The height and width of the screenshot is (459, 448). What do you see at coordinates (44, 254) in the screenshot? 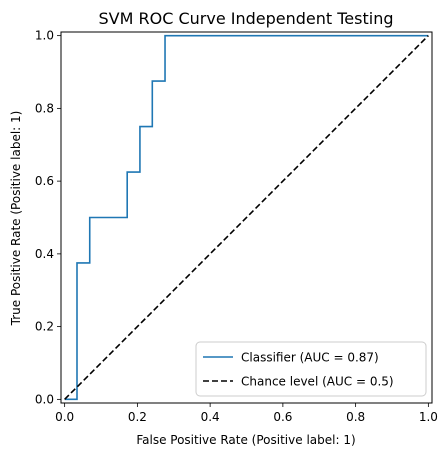
I see `y-tick-label: 0.4` at bounding box center [44, 254].